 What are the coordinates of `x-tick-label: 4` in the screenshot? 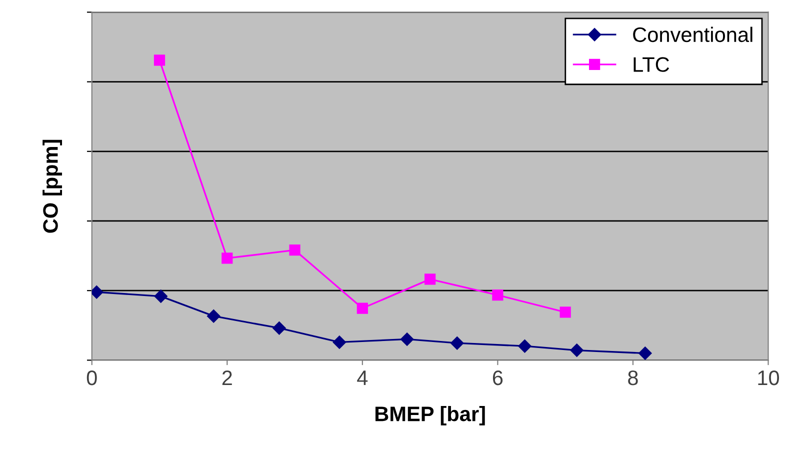 It's located at (362, 378).